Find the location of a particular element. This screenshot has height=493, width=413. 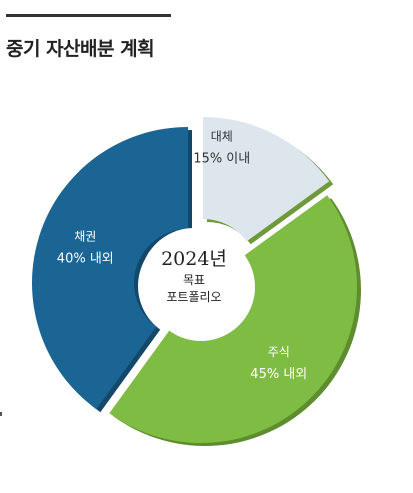

slice-value-bond: 40% 내외 is located at coordinates (85, 259).